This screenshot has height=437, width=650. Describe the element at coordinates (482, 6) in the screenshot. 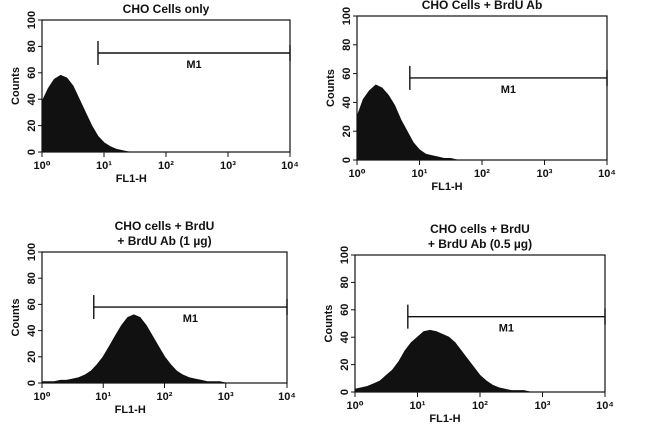

I see `panel-title: CHO Cells + BrdU Ab` at that location.